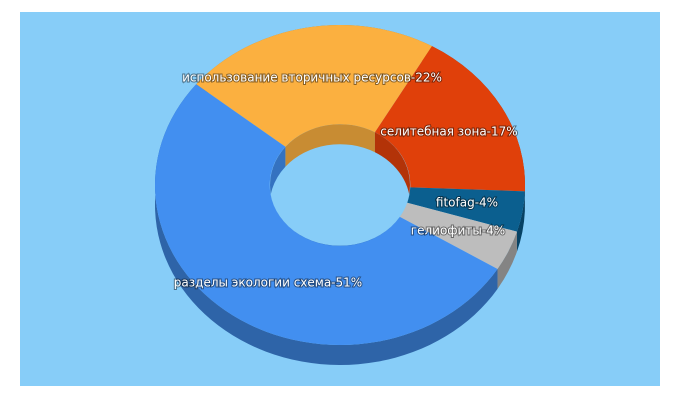 This screenshot has height=400, width=680. Describe the element at coordinates (448, 132) in the screenshot. I see `slice-label: селитебная зона-17%` at that location.